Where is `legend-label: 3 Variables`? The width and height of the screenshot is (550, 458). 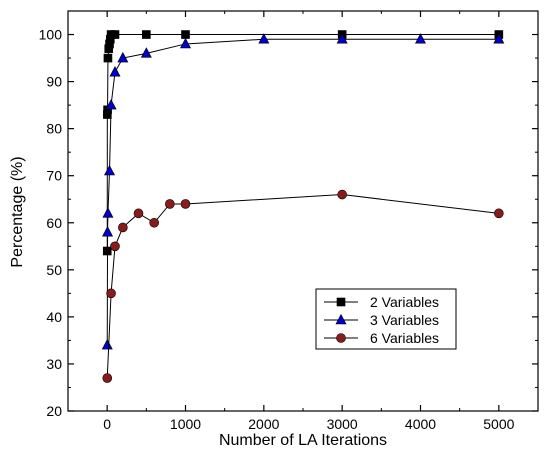 legend-label: 3 Variables is located at coordinates (404, 320).